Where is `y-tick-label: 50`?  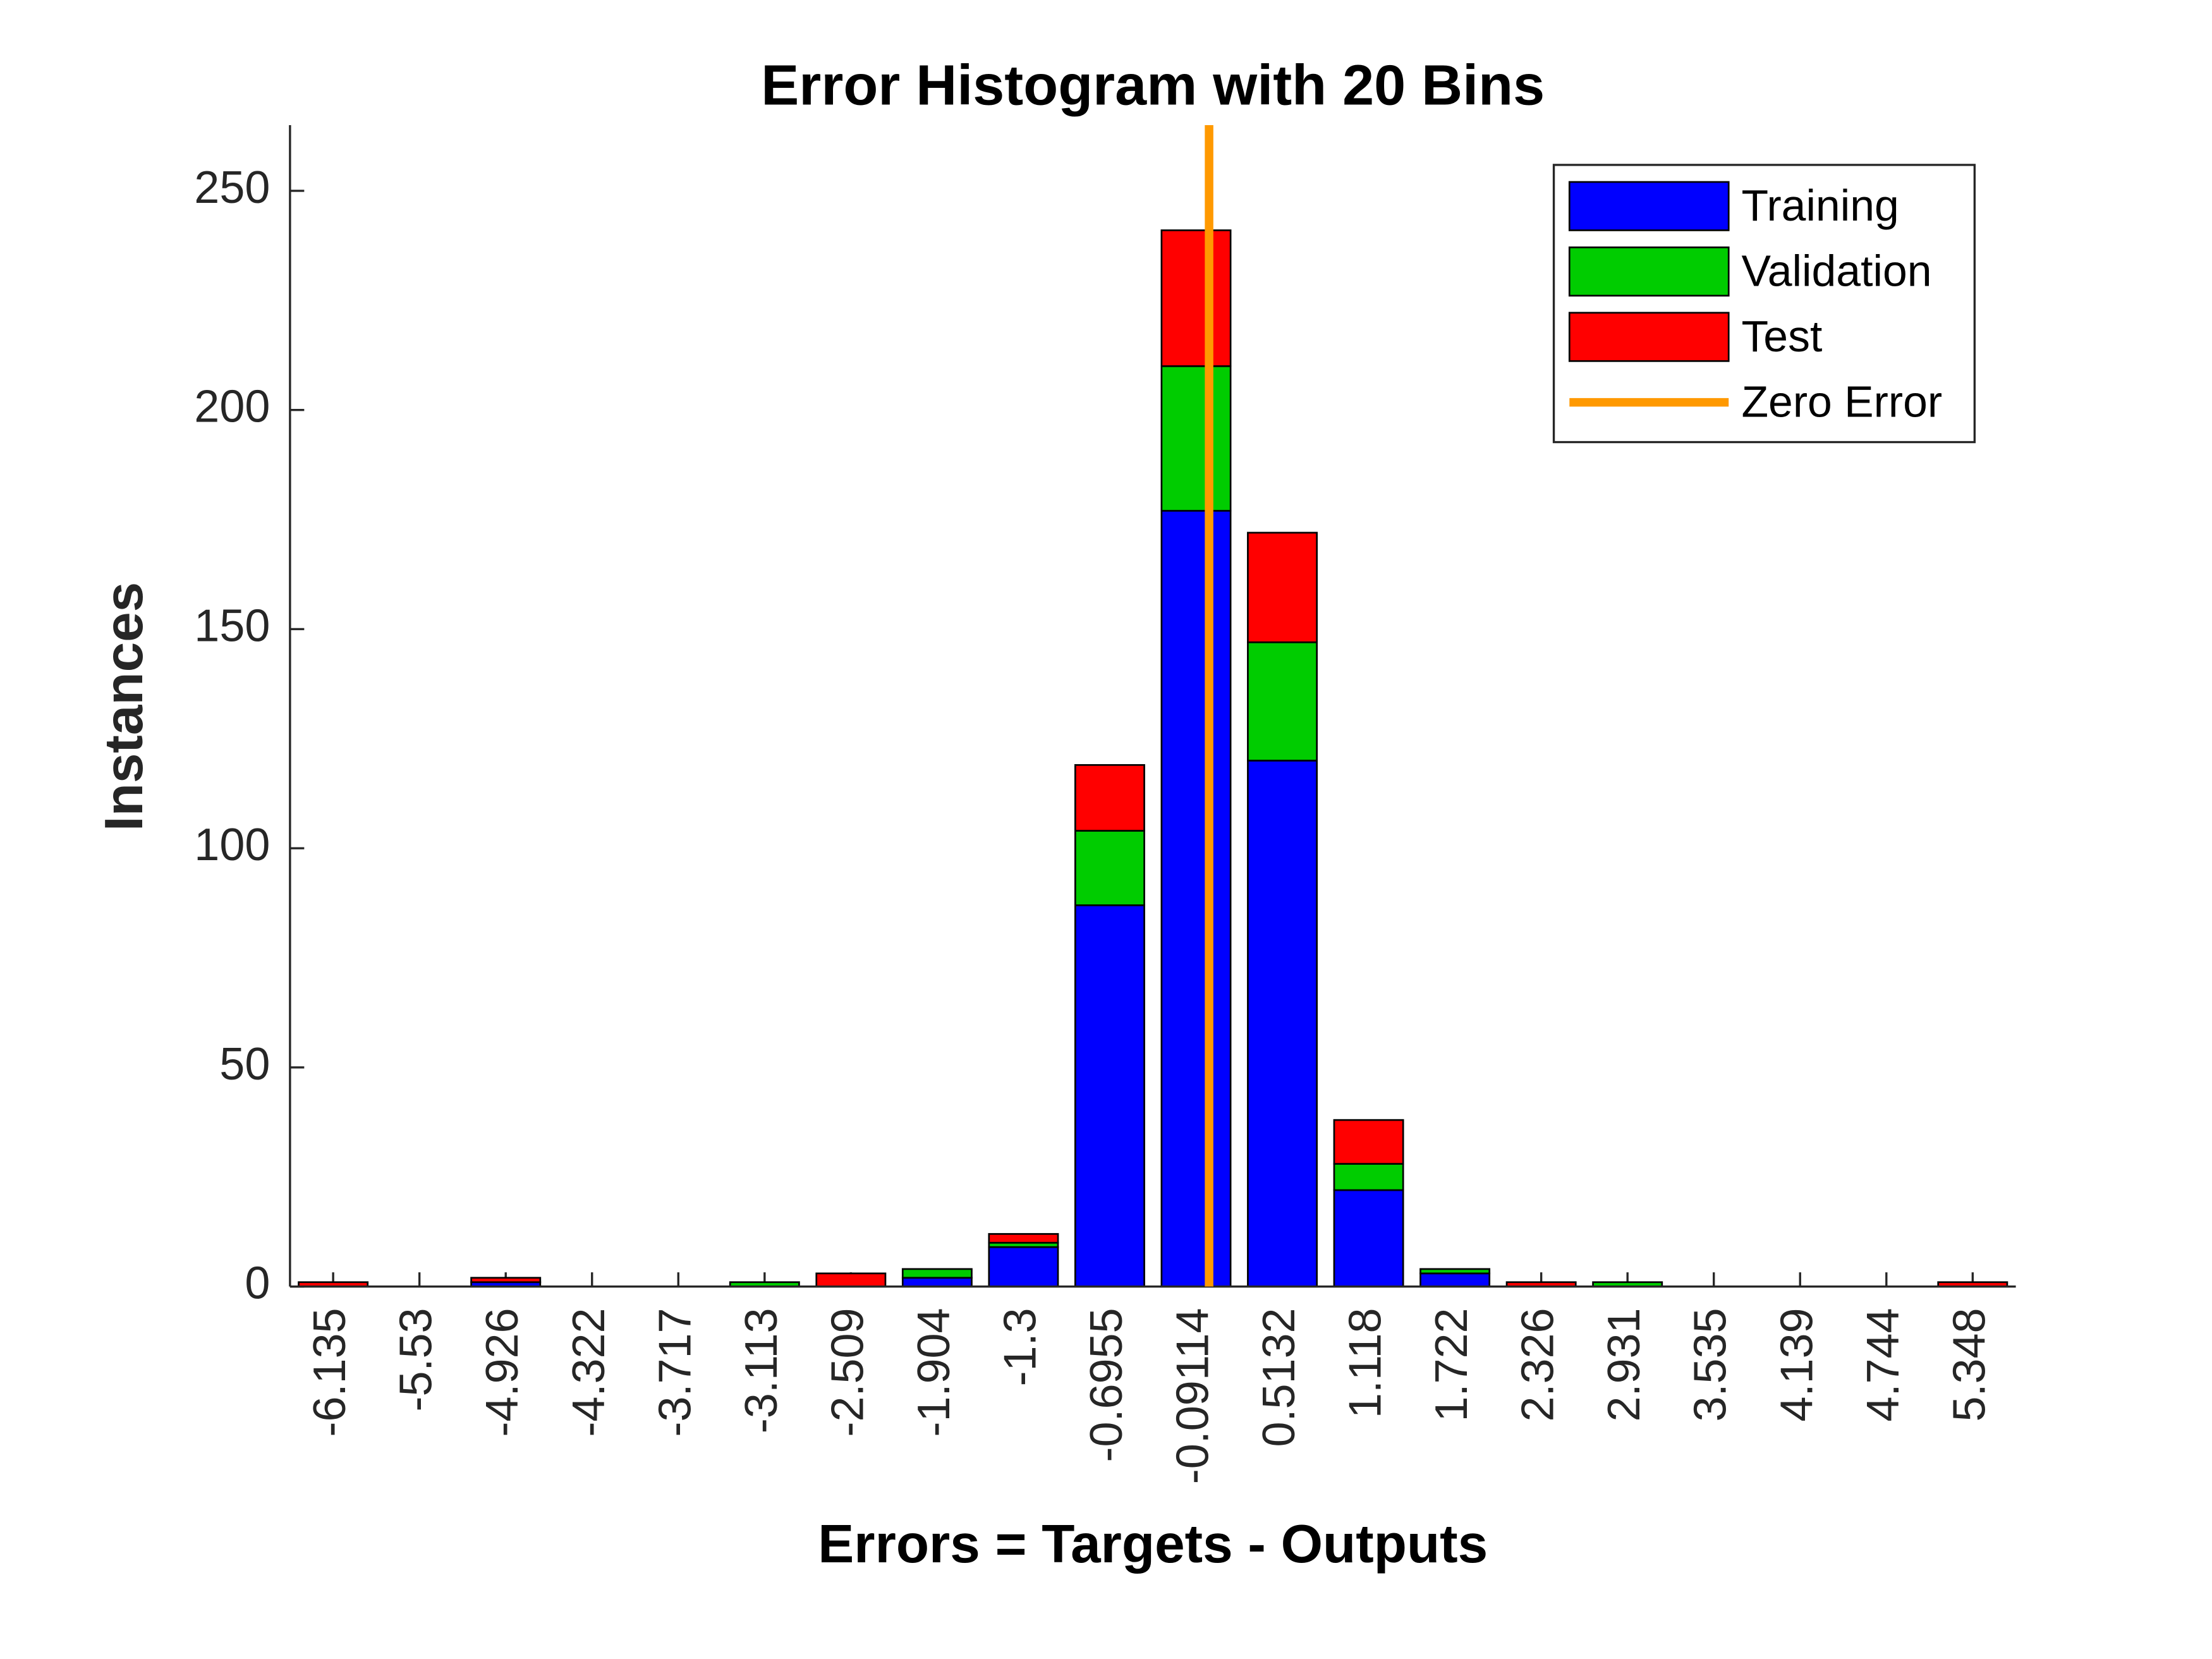
y-tick-label: 50 is located at coordinates (244, 1064).